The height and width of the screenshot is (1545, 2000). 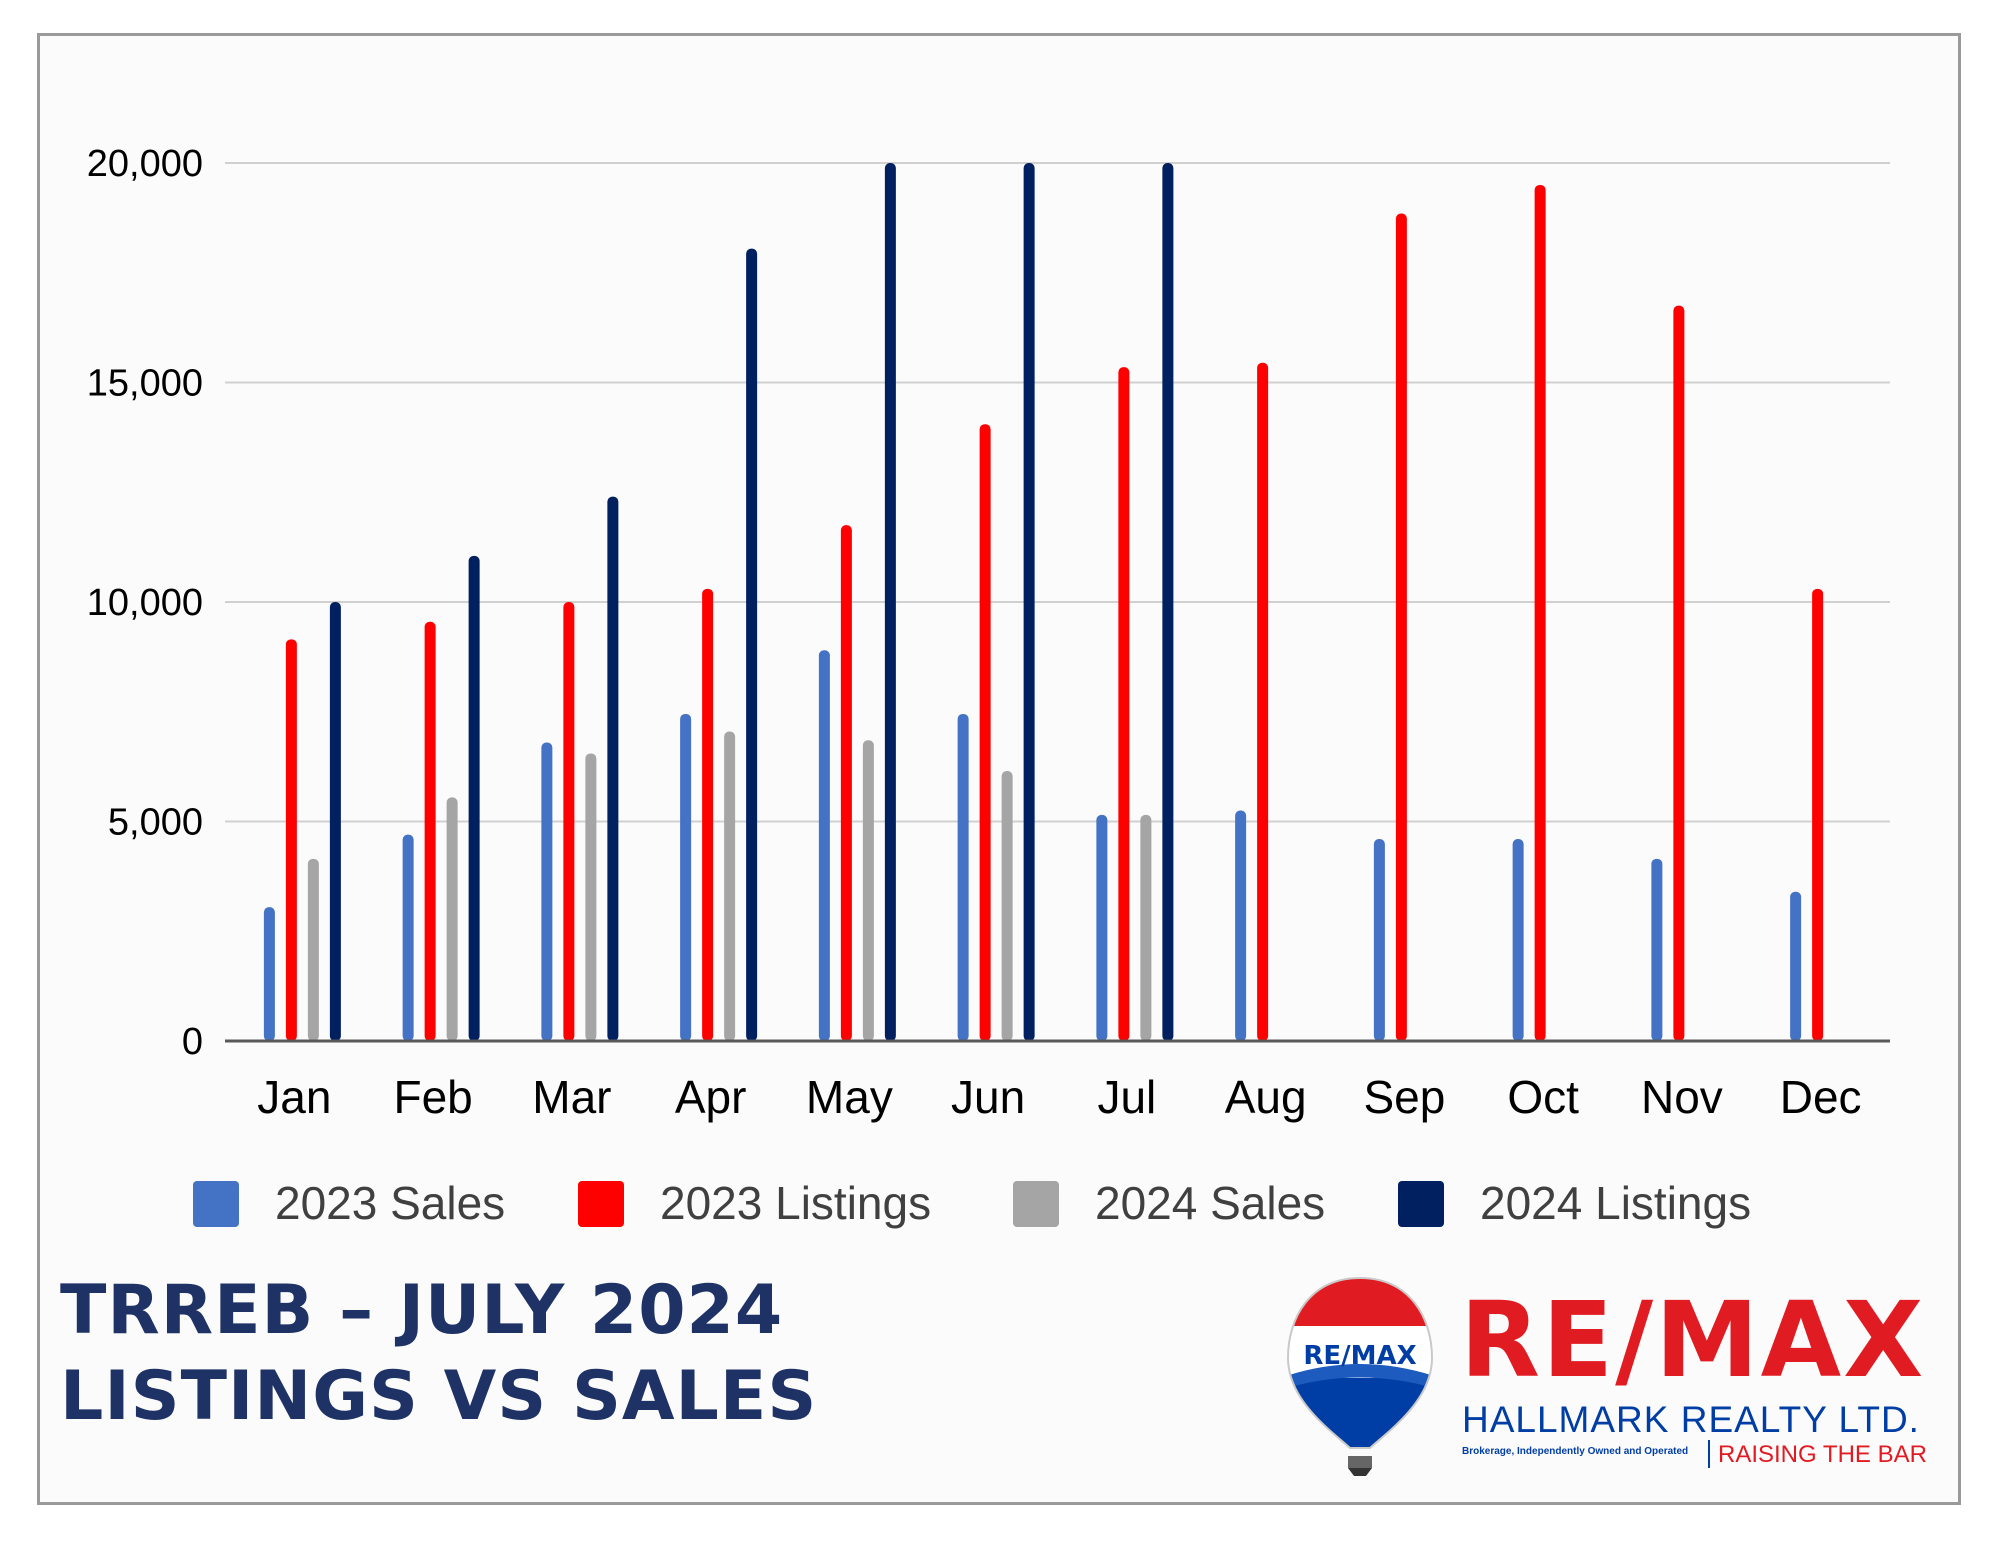 What do you see at coordinates (432, 1097) in the screenshot?
I see `x-tick-label: Feb` at bounding box center [432, 1097].